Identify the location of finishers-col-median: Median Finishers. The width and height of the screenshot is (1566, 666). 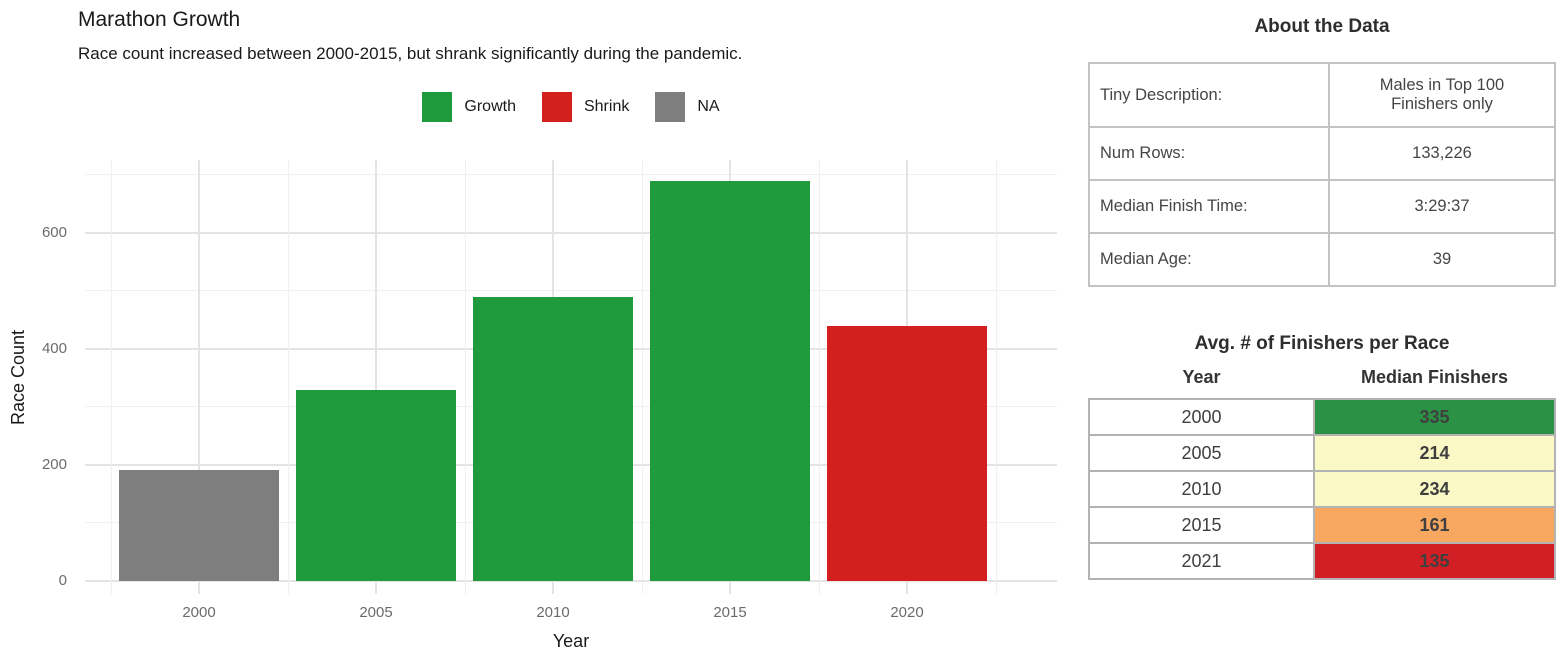
(1434, 379).